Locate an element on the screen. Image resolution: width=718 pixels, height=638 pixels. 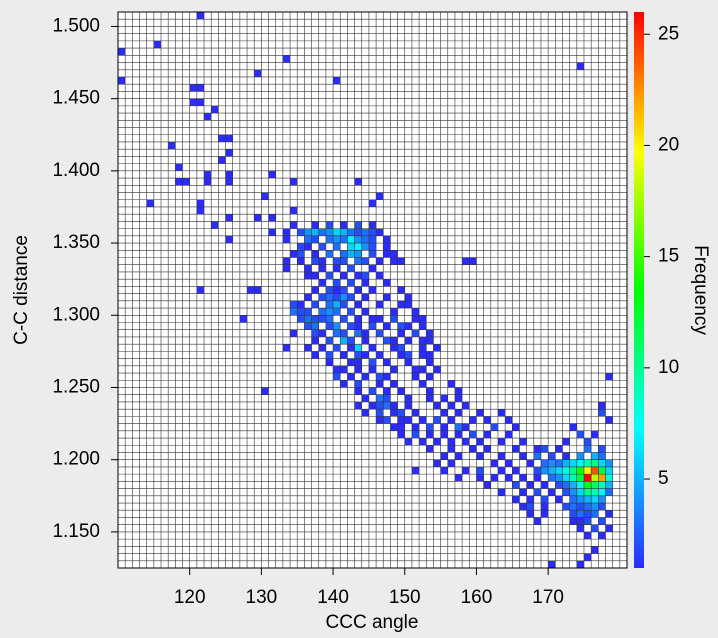
y-tick-label: 1.150 is located at coordinates (76, 531).